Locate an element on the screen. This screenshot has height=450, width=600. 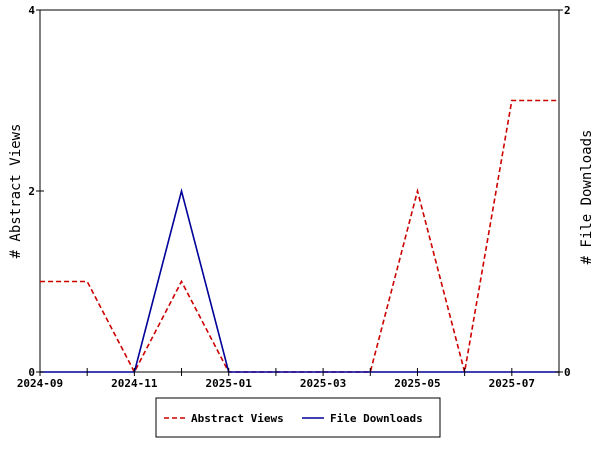
x-tick-label: 2024-11 is located at coordinates (134, 383).